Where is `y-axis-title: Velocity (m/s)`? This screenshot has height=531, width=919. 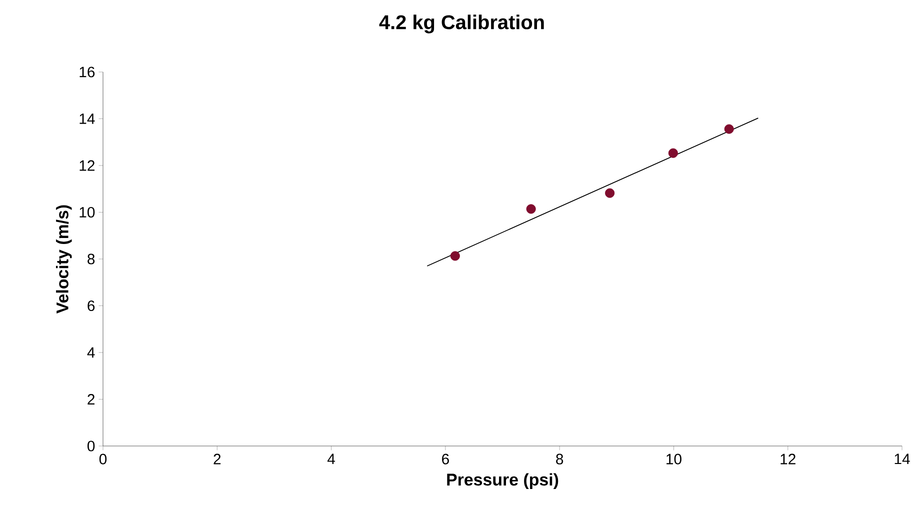
y-axis-title: Velocity (m/s) is located at coordinates (64, 259).